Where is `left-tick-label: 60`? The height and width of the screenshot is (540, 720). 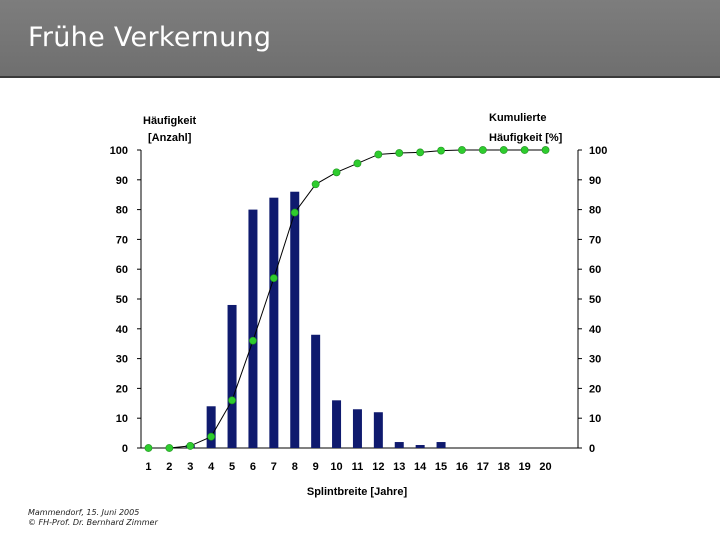
left-tick-label: 60 is located at coordinates (122, 270).